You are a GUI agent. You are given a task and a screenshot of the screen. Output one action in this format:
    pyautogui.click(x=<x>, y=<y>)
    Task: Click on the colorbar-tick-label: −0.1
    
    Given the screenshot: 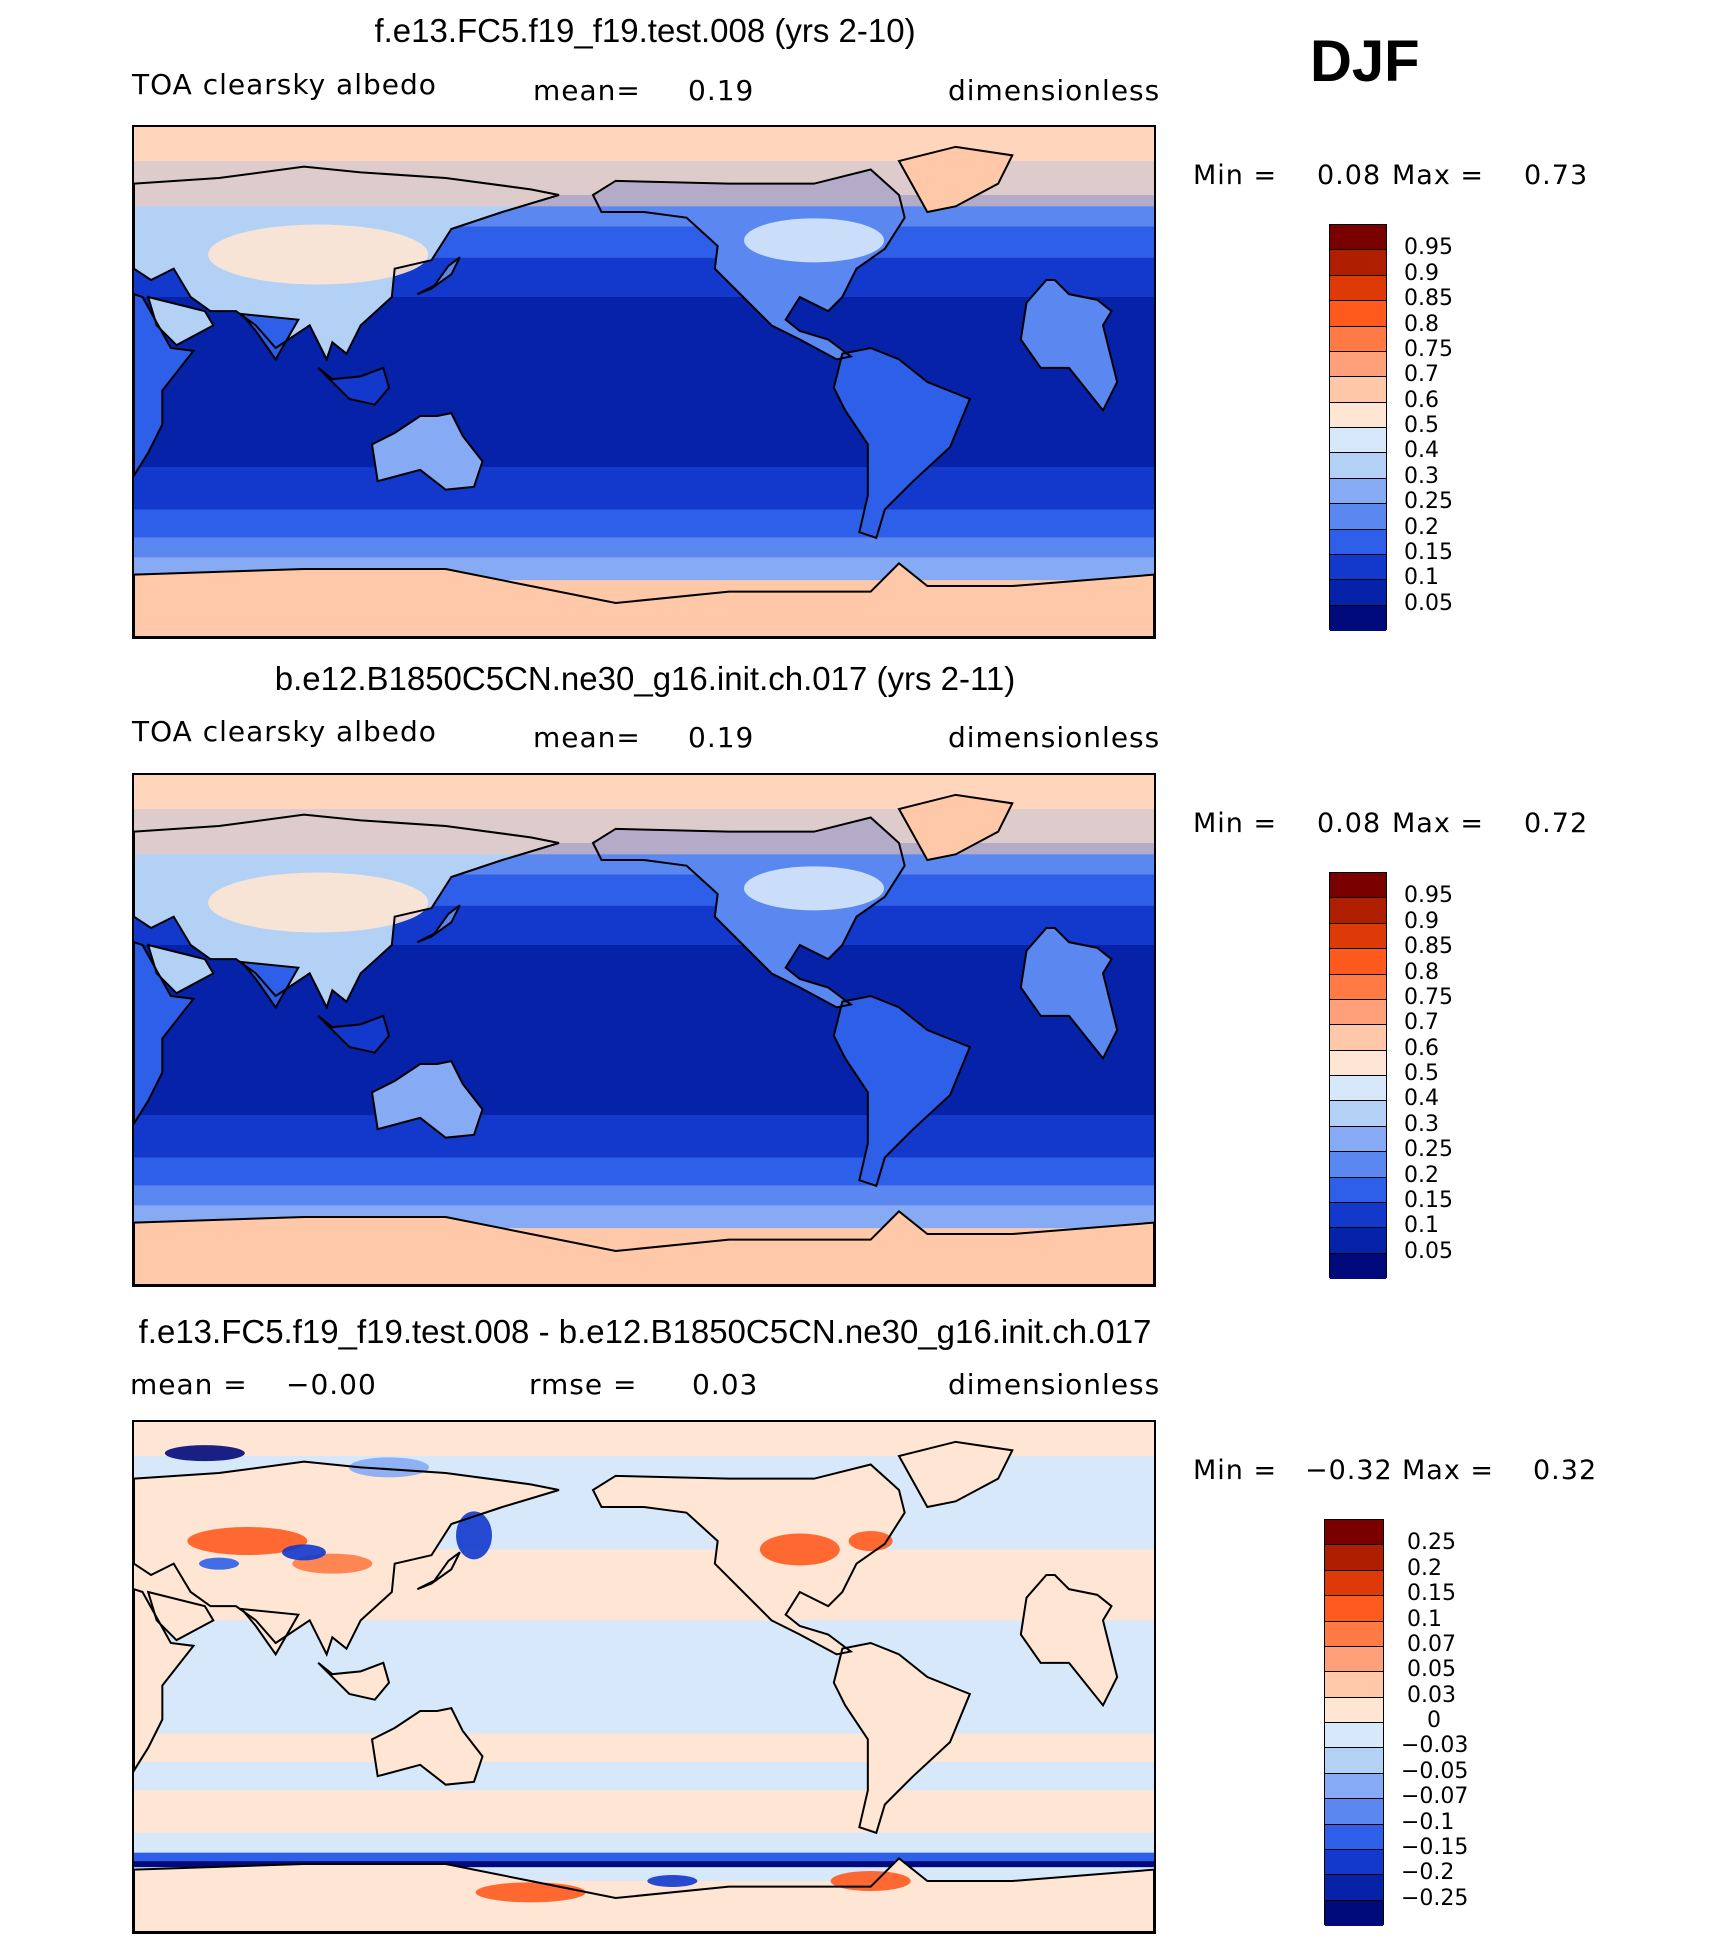 What is the action you would take?
    pyautogui.click(x=1428, y=1822)
    